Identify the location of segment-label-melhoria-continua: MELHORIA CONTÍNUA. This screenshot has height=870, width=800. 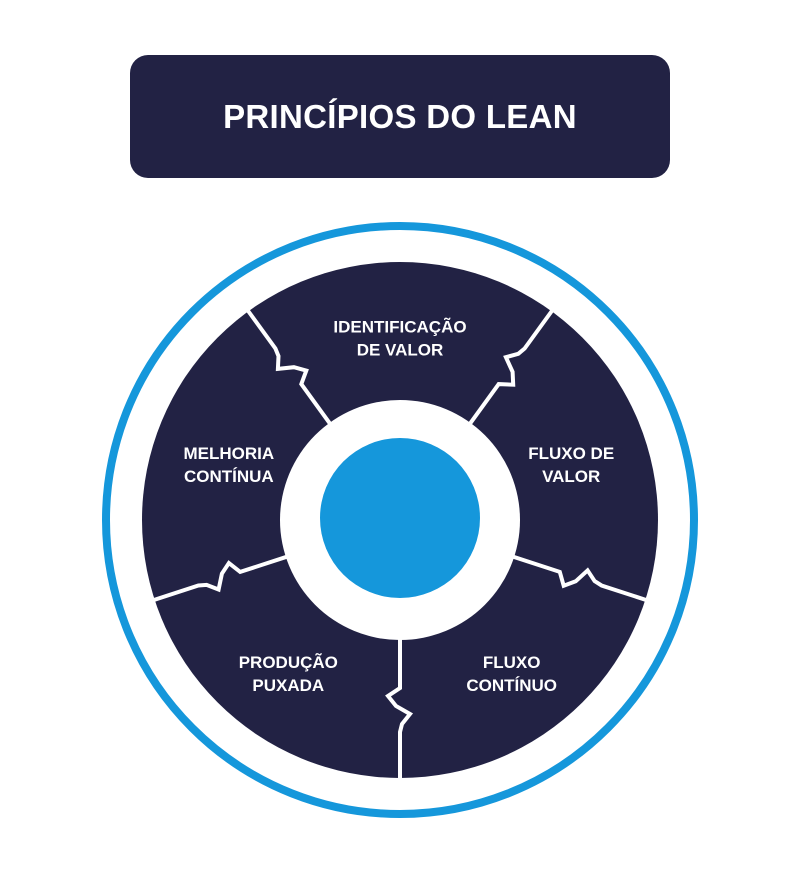
(228, 465).